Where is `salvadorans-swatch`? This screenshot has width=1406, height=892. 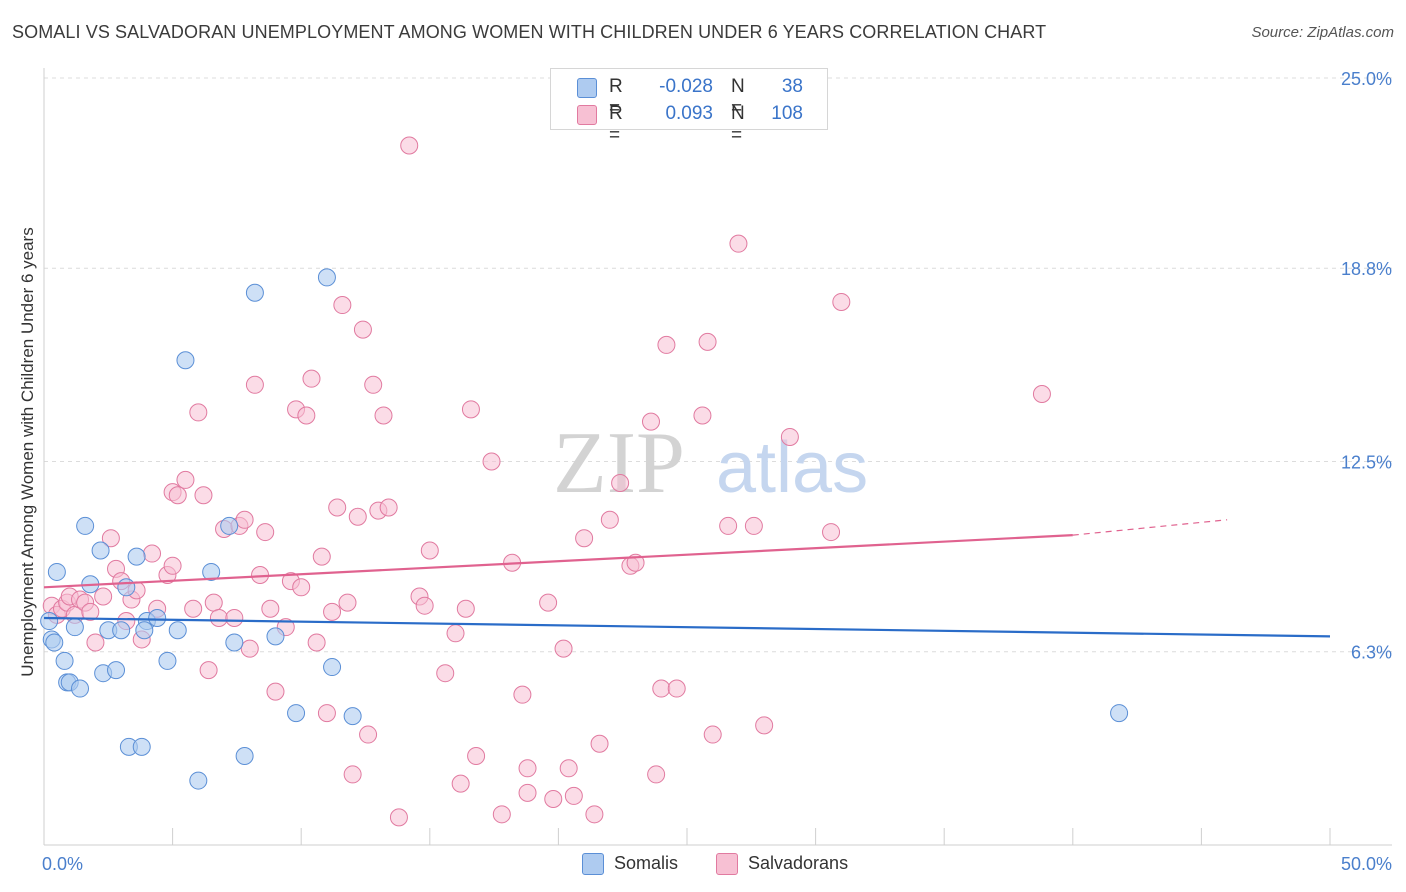 salvadorans-swatch is located at coordinates (727, 864).